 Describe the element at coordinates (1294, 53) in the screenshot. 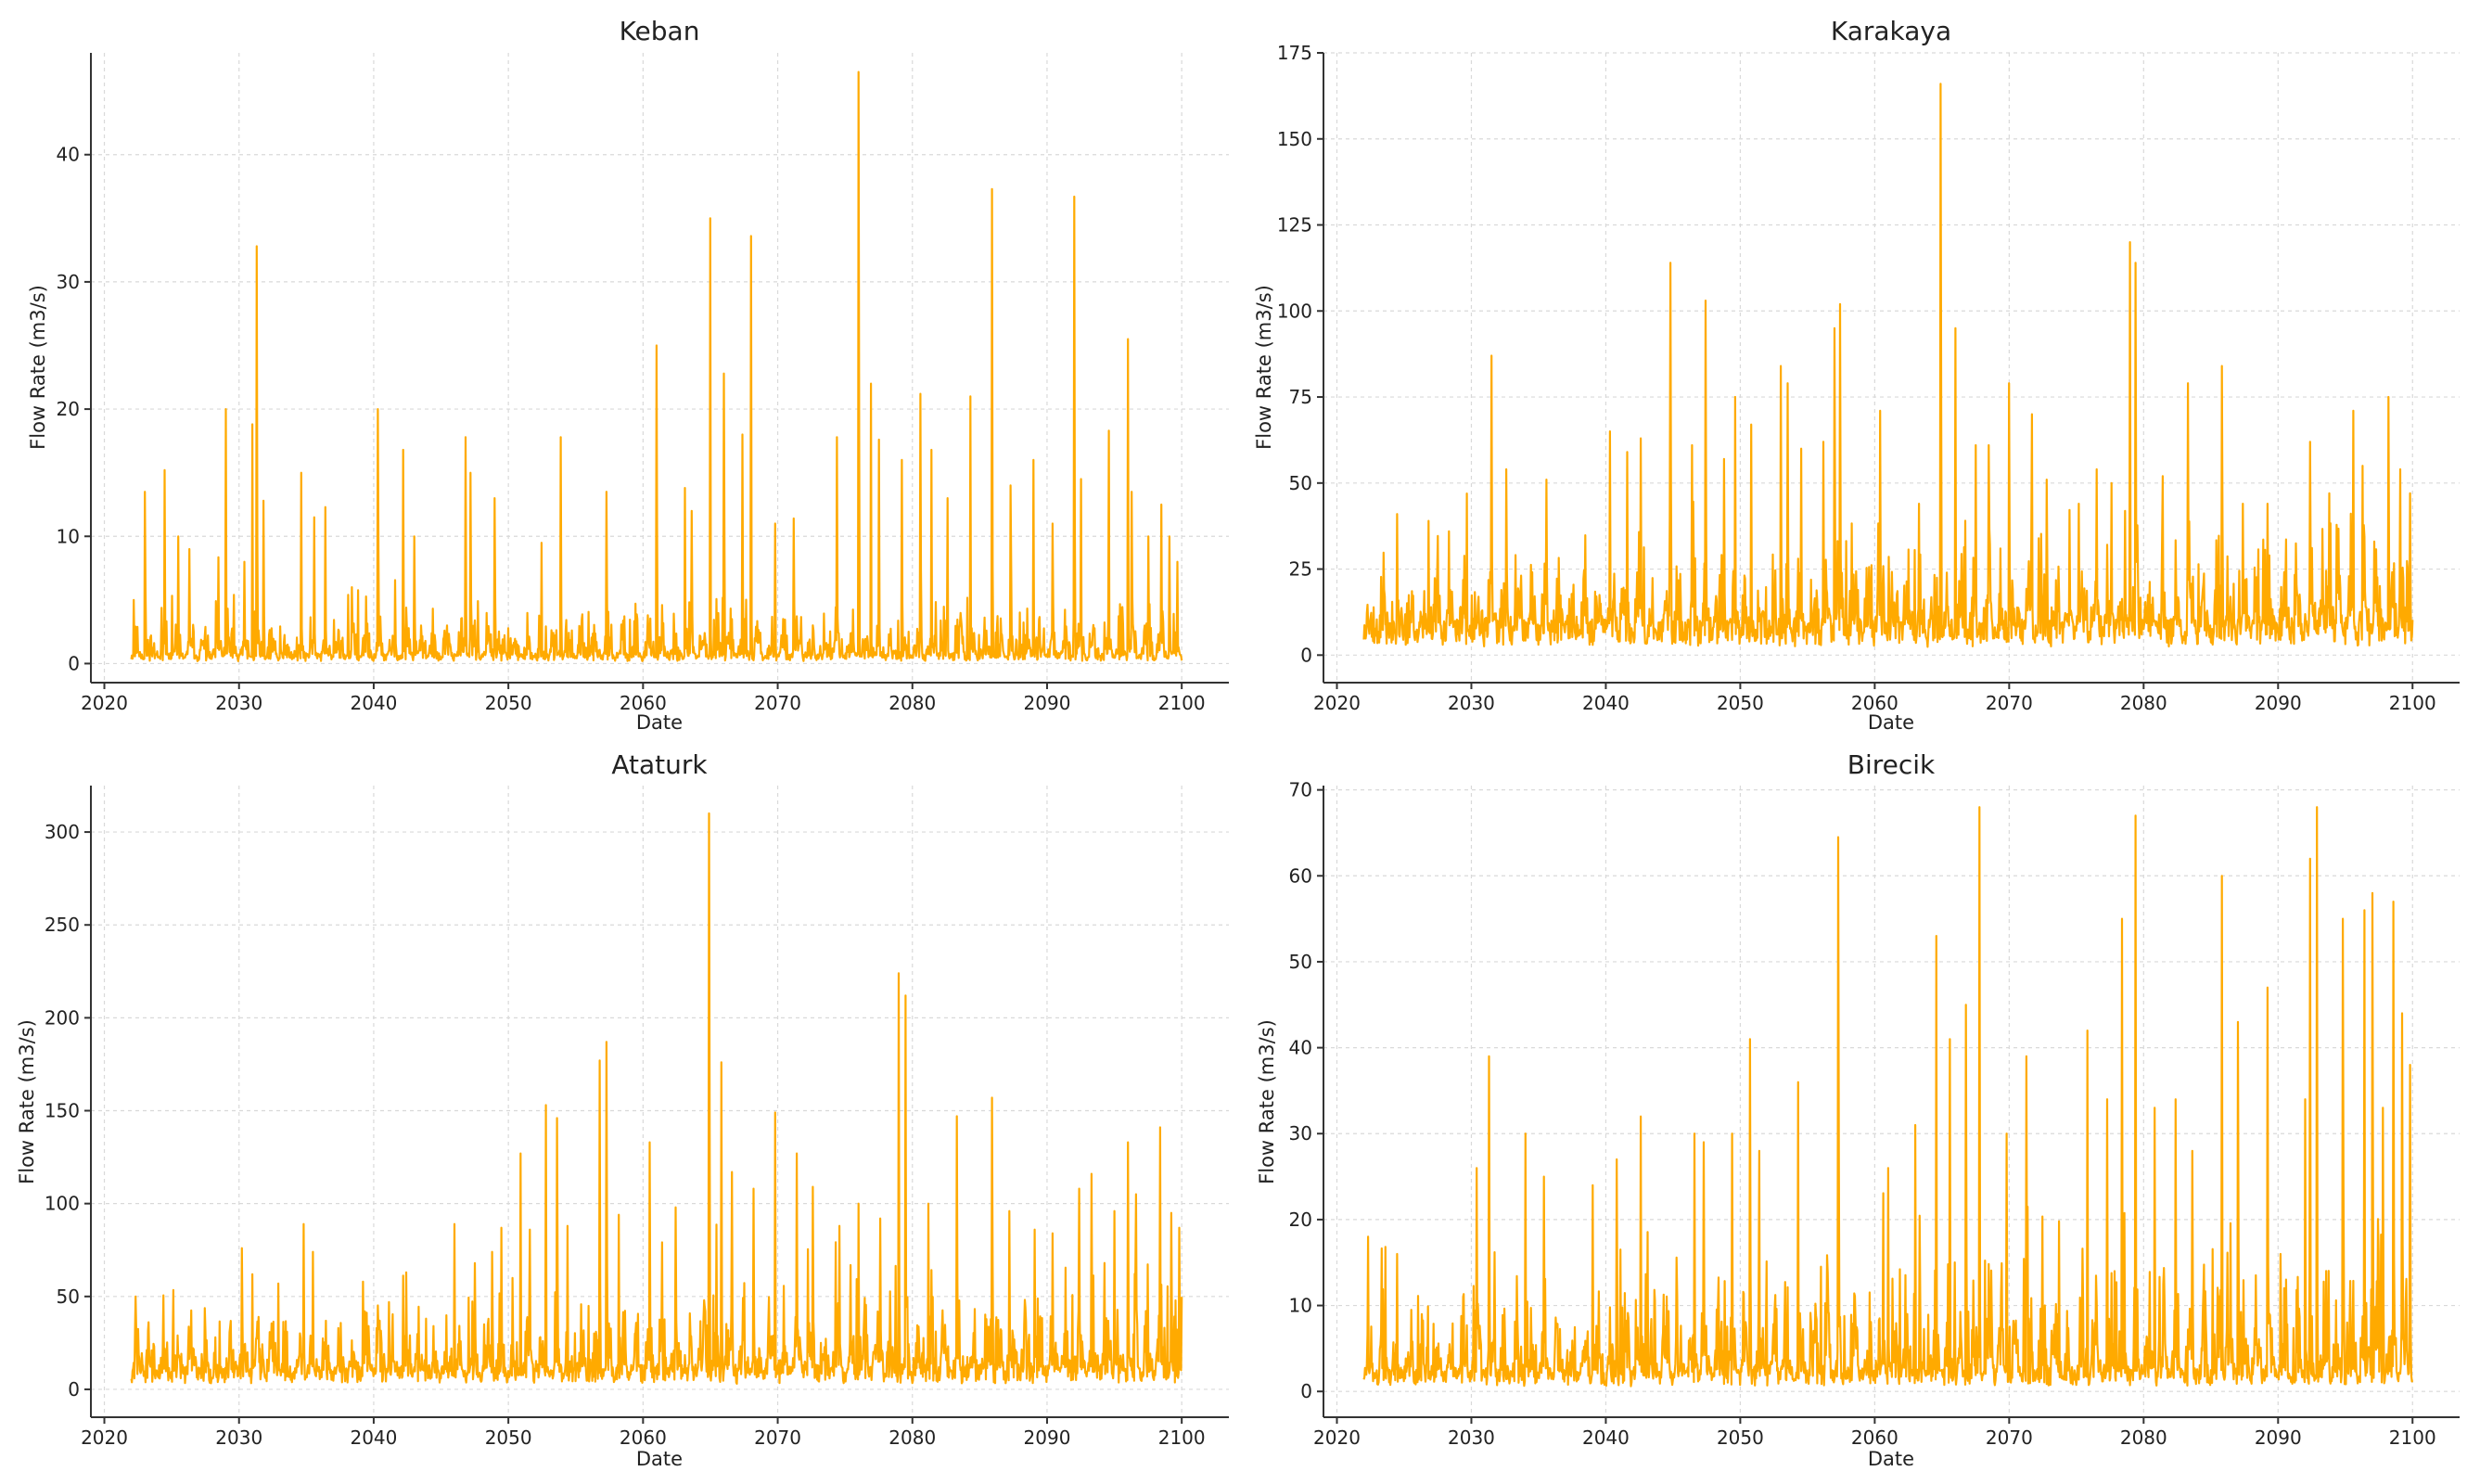

I see `y-tick-label: 175` at that location.